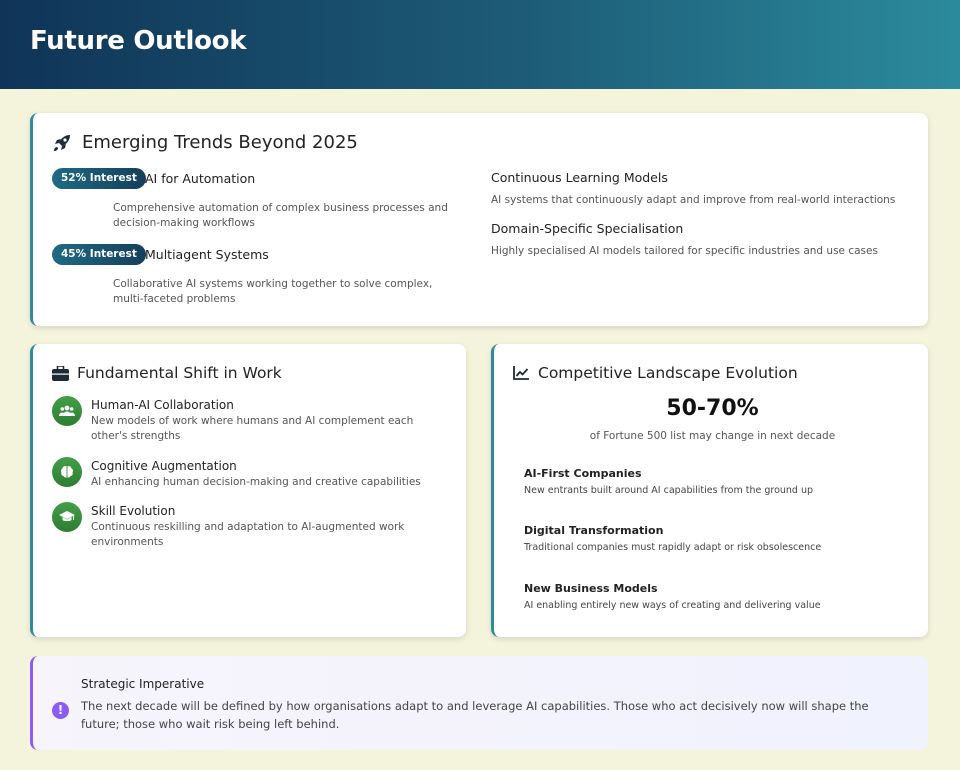 This screenshot has width=960, height=770. What do you see at coordinates (143, 684) in the screenshot?
I see `strategic-imperative-title: Strategic Imperative` at bounding box center [143, 684].